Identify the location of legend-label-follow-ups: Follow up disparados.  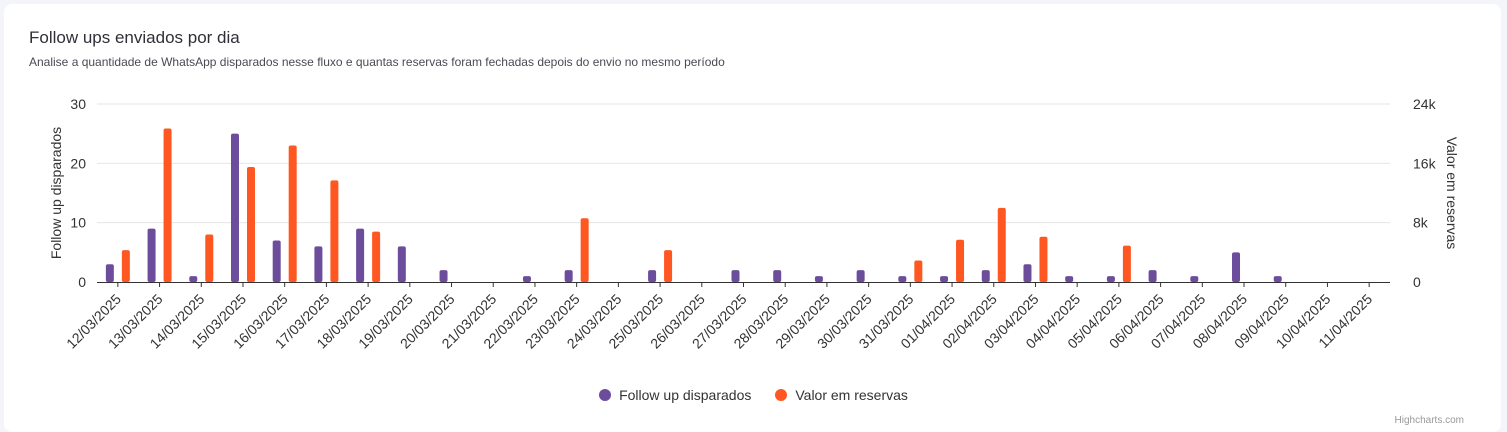
(685, 395).